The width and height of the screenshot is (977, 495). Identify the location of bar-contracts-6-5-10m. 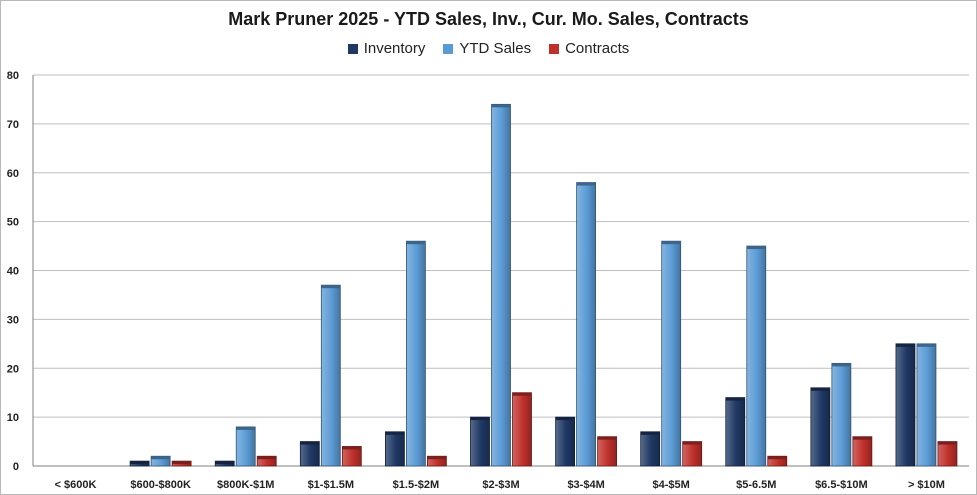
(862, 451).